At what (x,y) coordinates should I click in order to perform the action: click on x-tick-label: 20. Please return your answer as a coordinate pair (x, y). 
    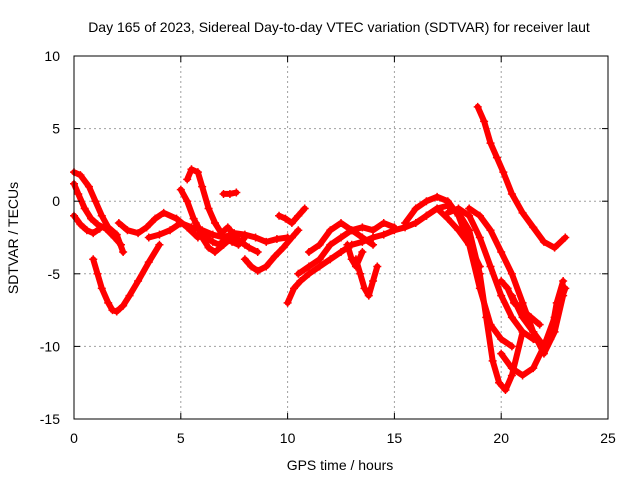
    Looking at the image, I should click on (501, 438).